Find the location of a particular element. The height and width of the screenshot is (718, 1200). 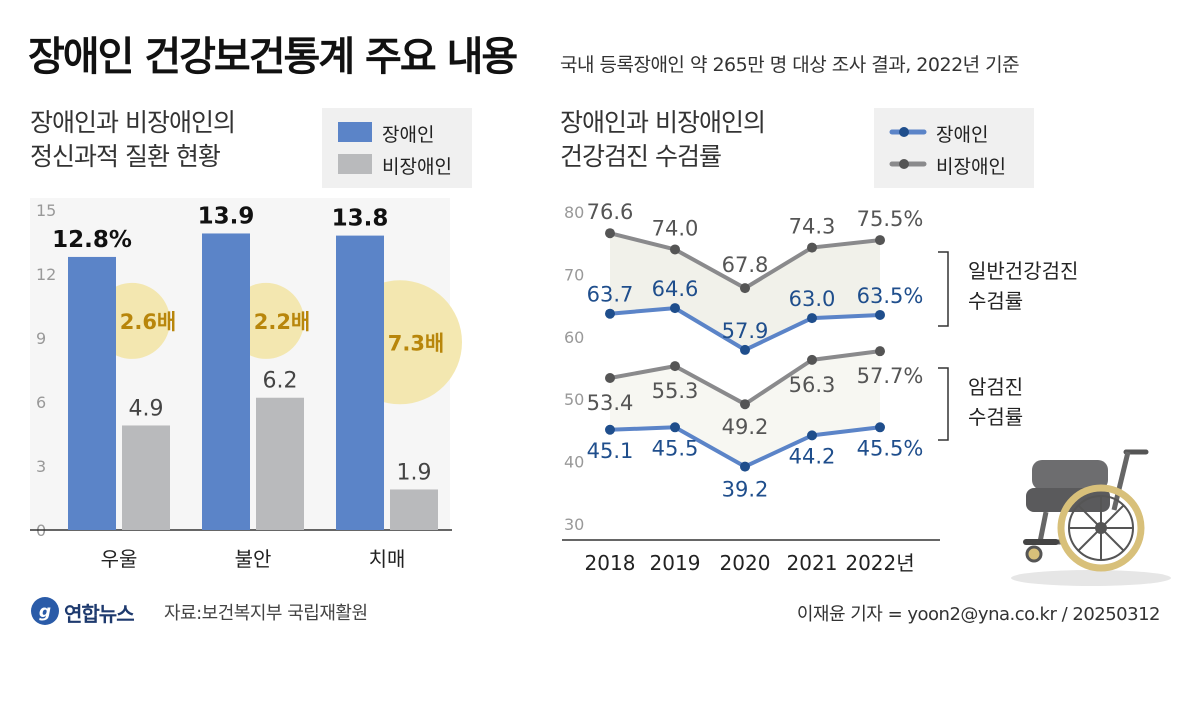

bar-y-tick-label: 6 is located at coordinates (41, 402).